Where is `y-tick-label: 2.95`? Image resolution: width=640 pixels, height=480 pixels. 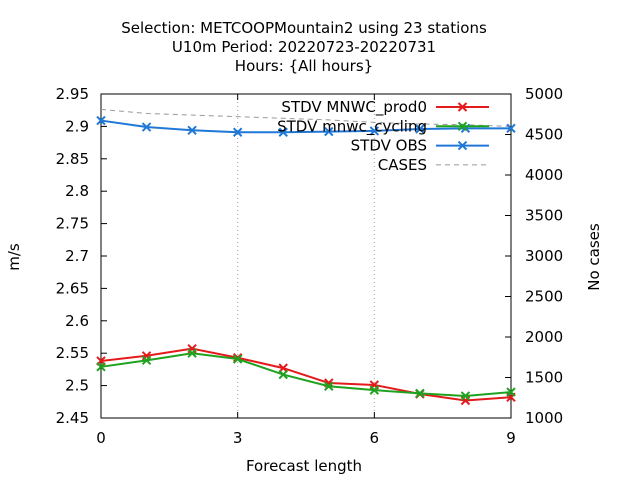 y-tick-label: 2.95 is located at coordinates (72, 94).